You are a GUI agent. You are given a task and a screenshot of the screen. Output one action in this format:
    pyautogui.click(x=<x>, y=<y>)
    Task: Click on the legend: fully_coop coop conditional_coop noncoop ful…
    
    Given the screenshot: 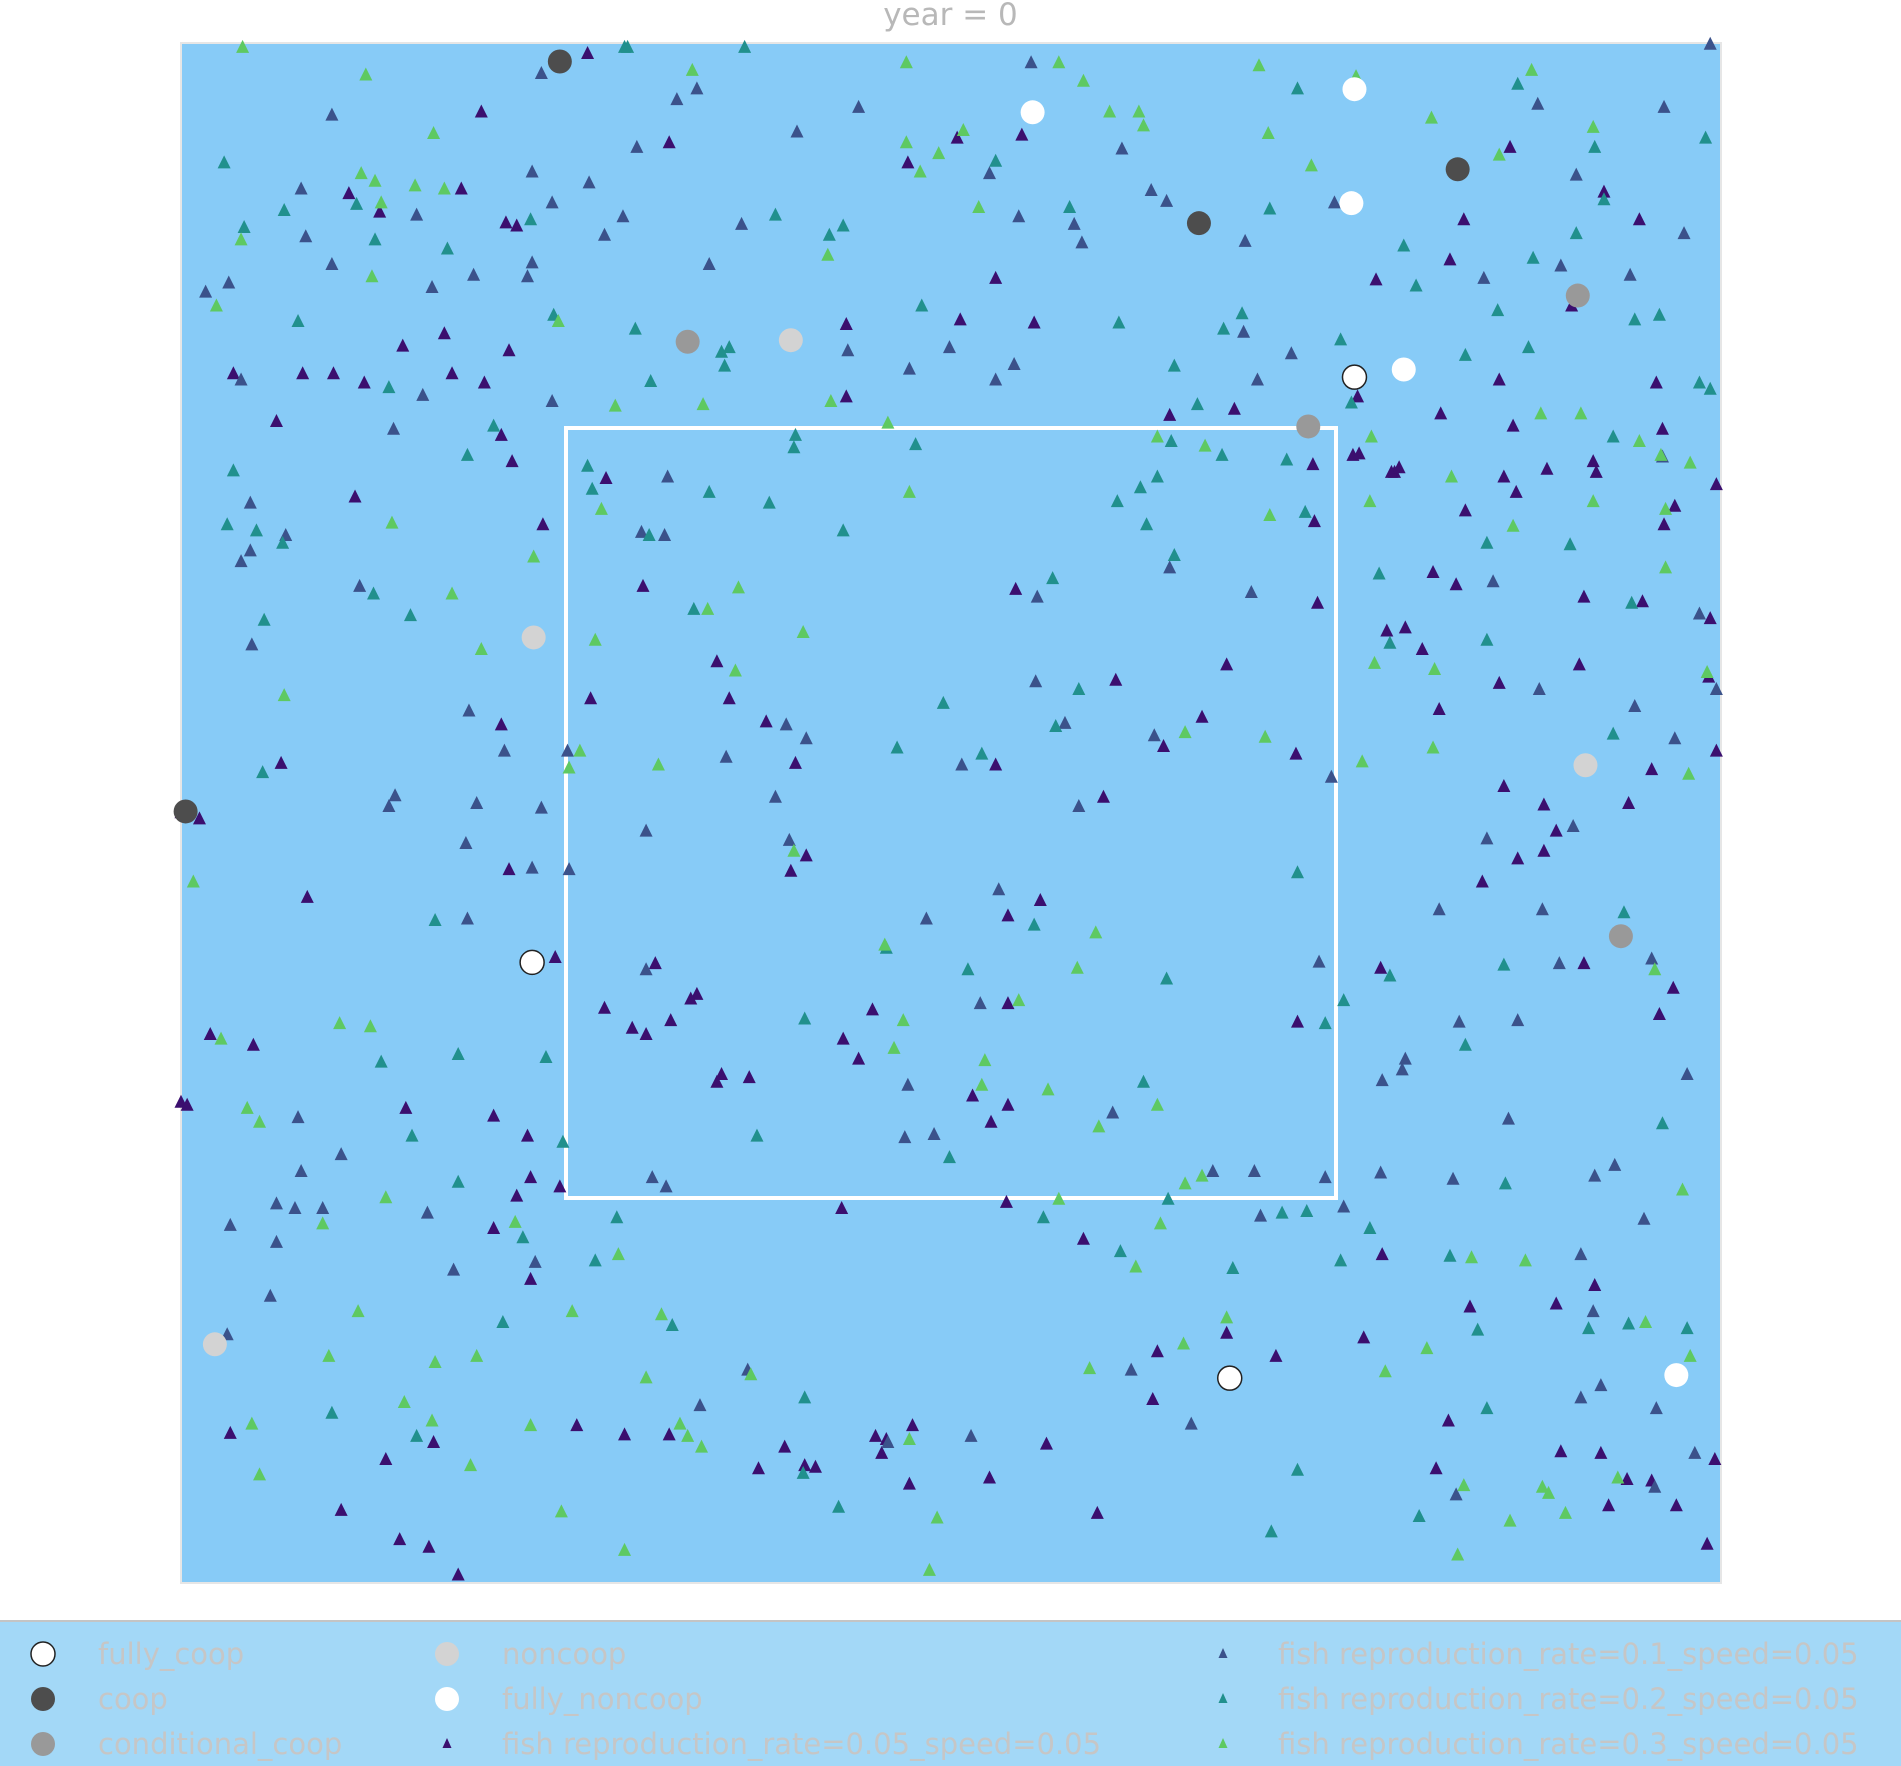 What is the action you would take?
    pyautogui.click(x=950, y=1693)
    